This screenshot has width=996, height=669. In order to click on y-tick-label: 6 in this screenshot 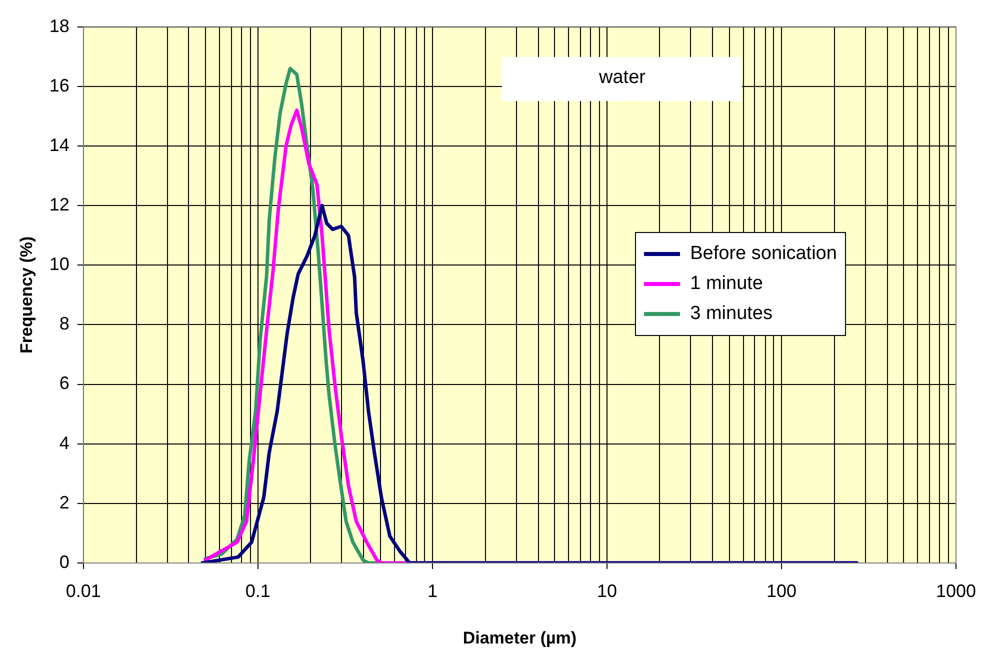, I will do `click(64, 383)`.